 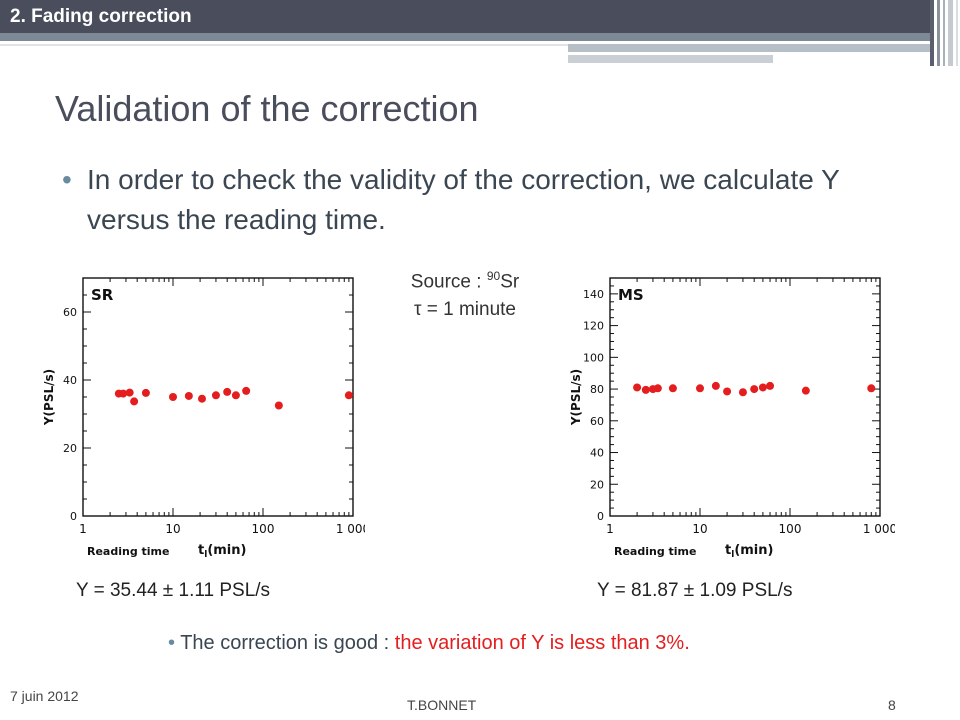 What do you see at coordinates (593, 294) in the screenshot?
I see `y-tick-label: 140` at bounding box center [593, 294].